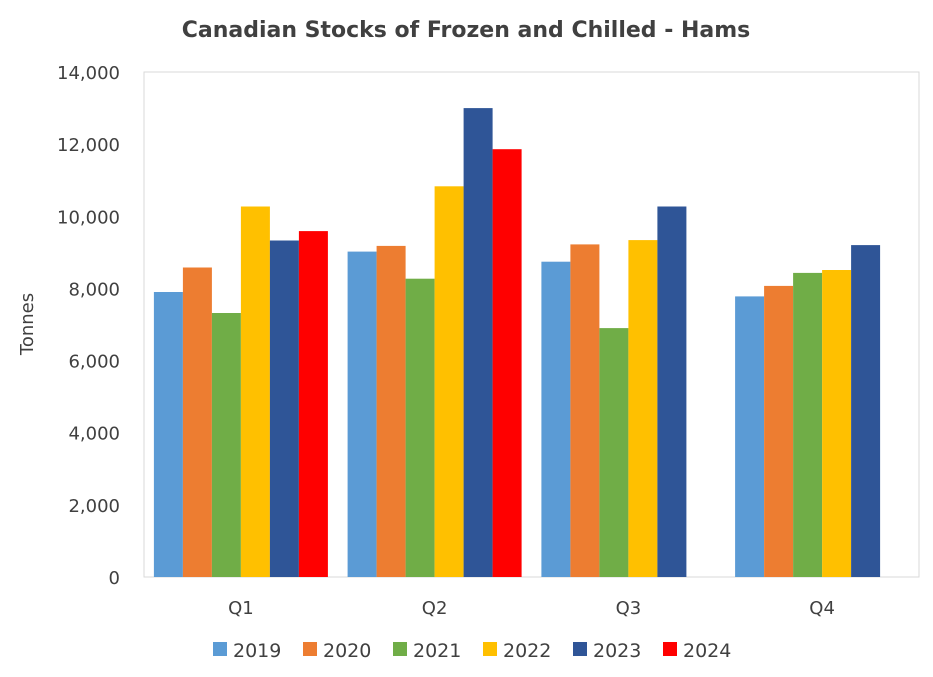  What do you see at coordinates (197, 422) in the screenshot?
I see `bar-2020-q1` at bounding box center [197, 422].